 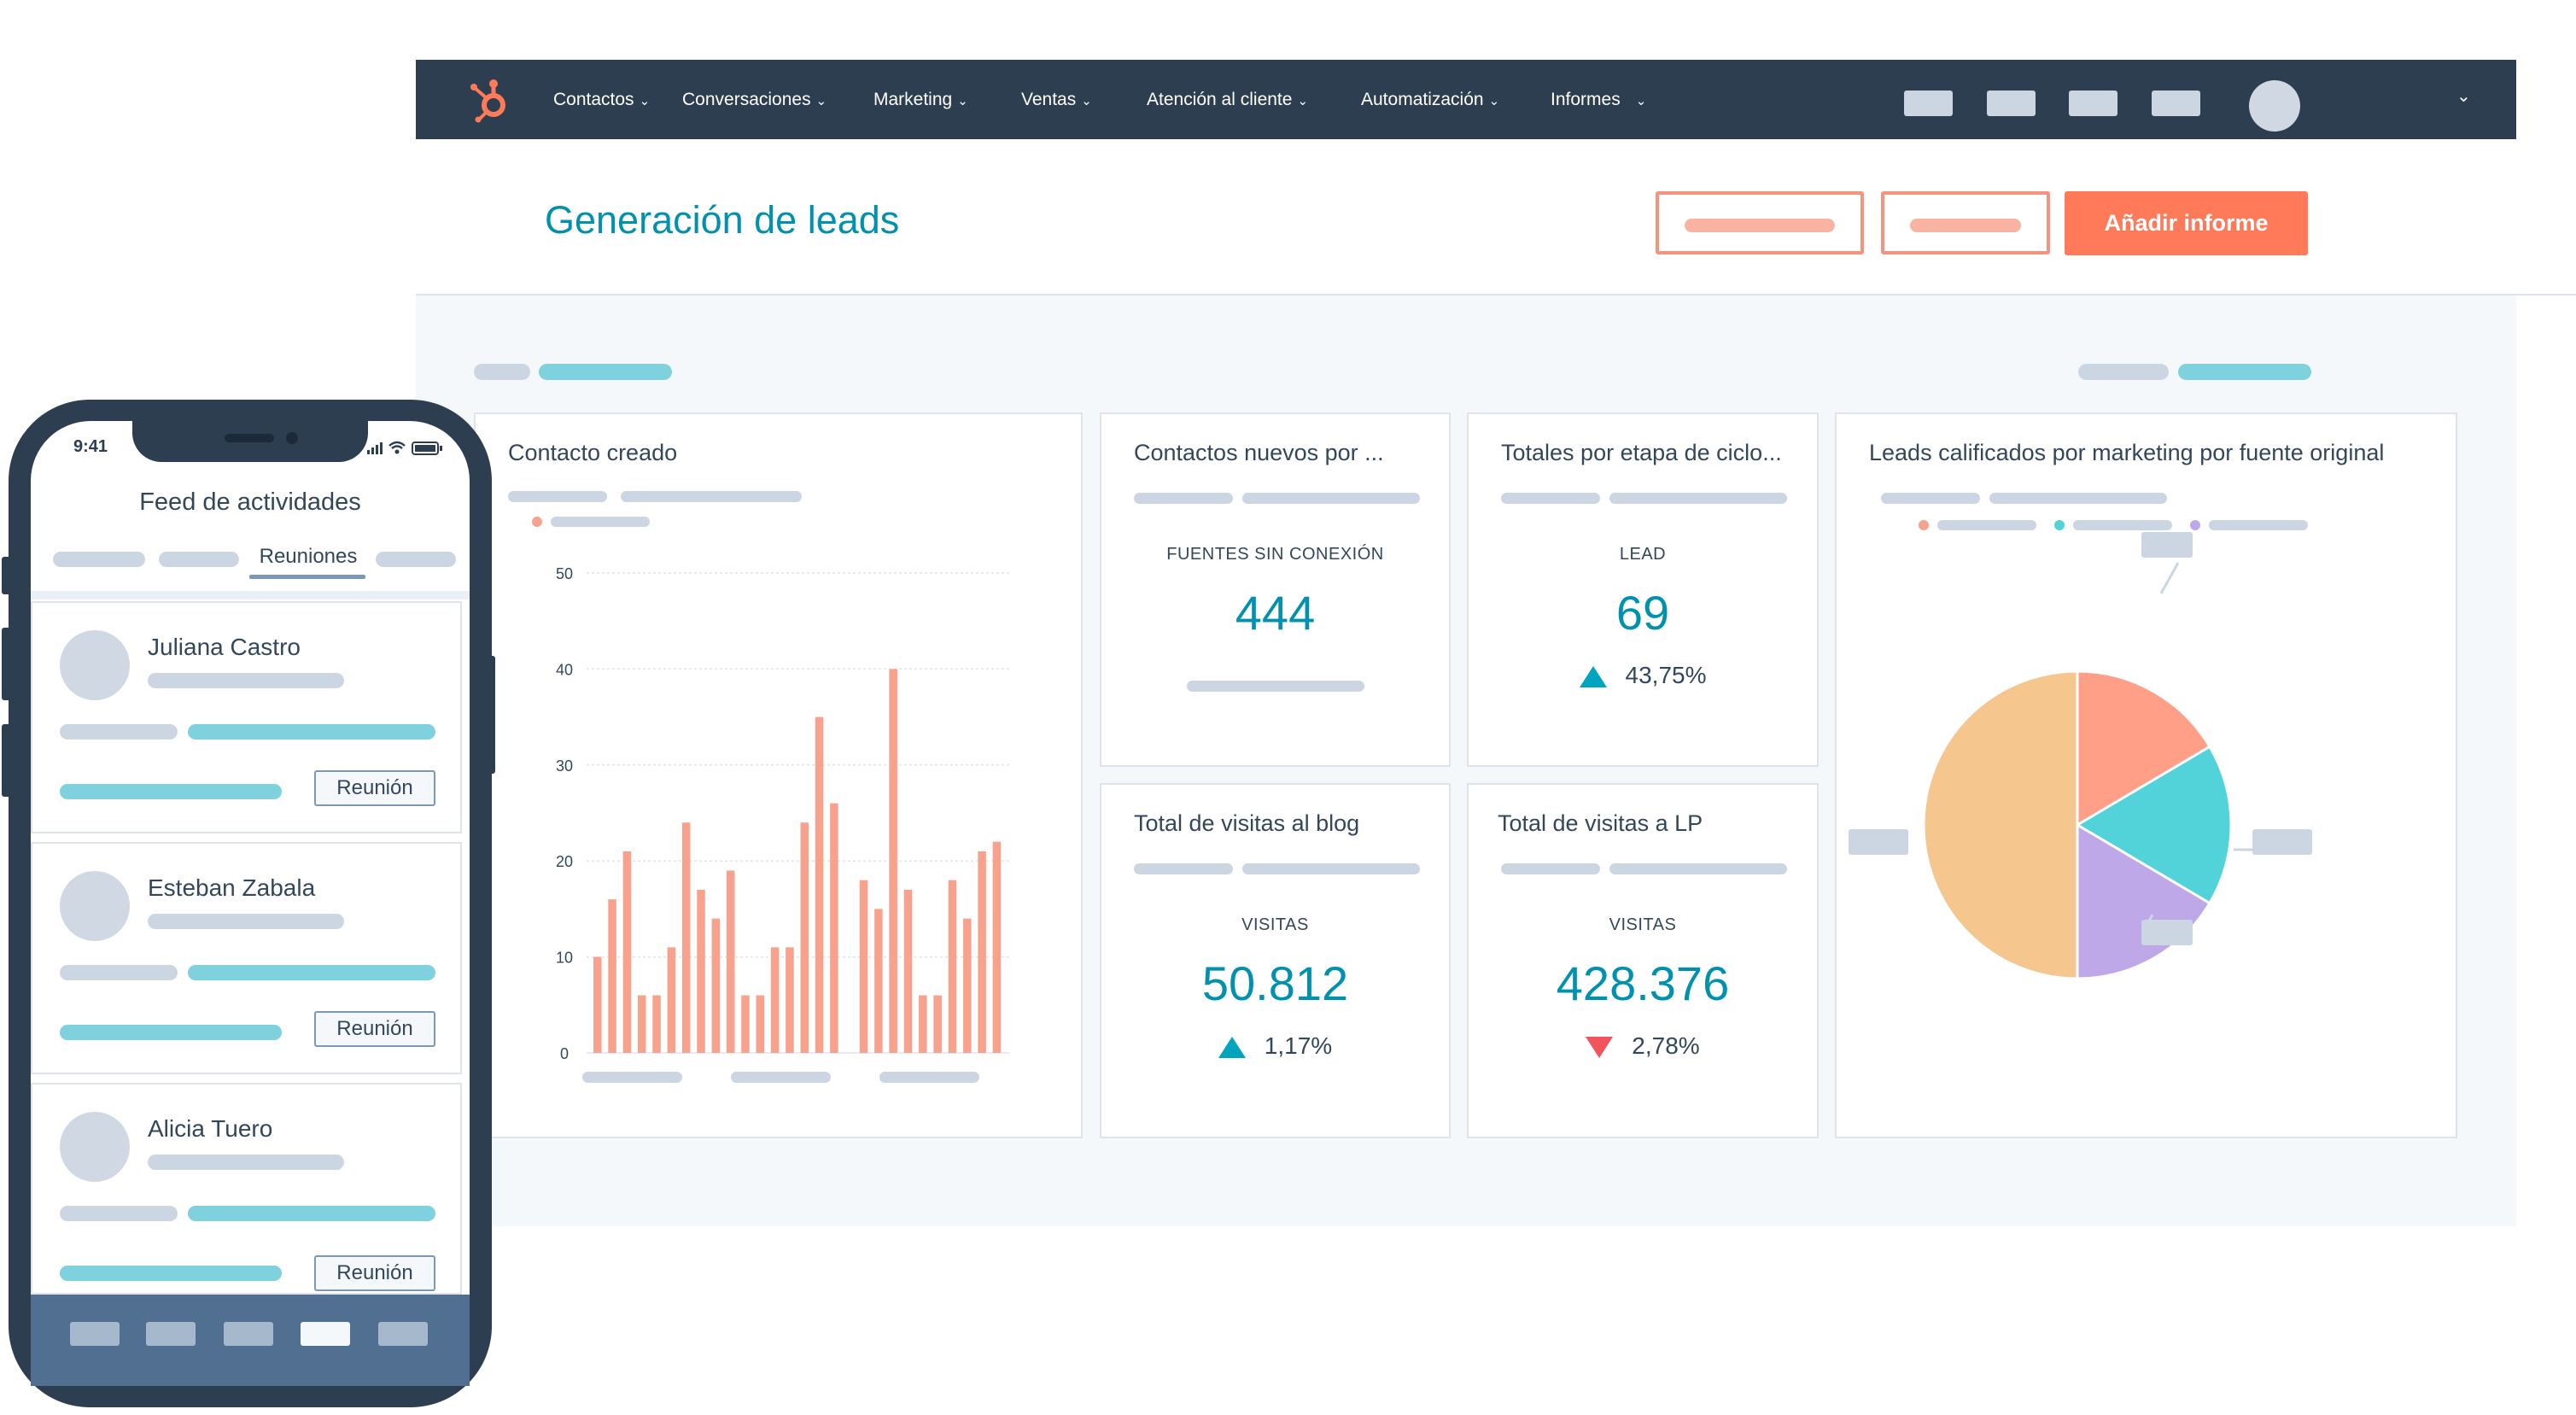 What do you see at coordinates (427, 448) in the screenshot?
I see `battery-icon` at bounding box center [427, 448].